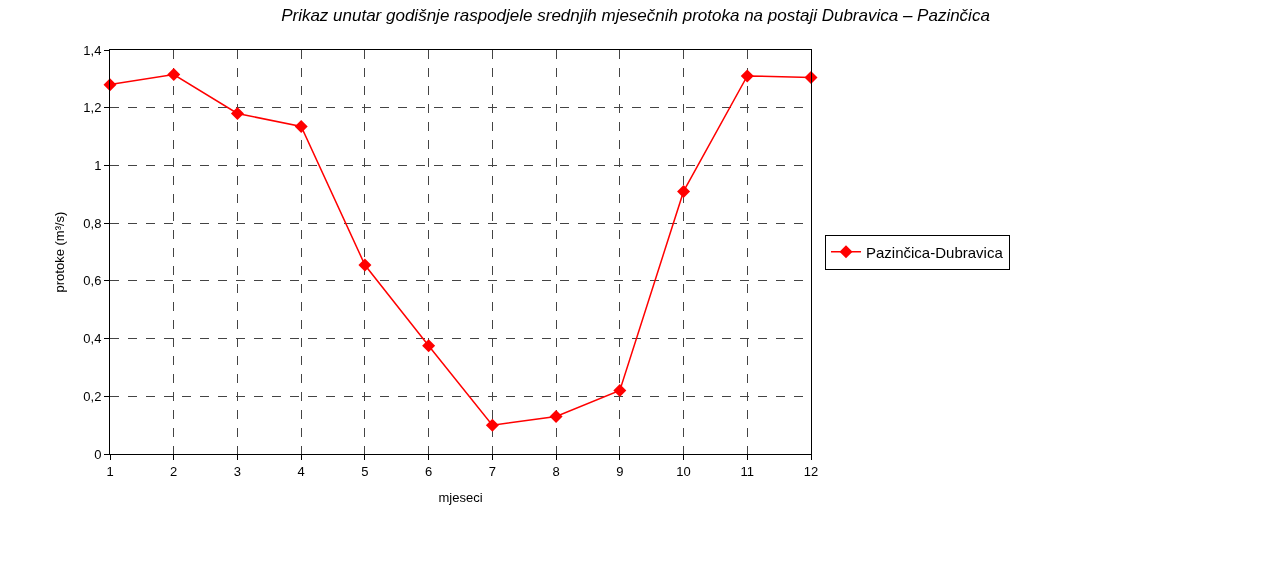  Describe the element at coordinates (460, 498) in the screenshot. I see `x-axis-title: mjeseci` at that location.